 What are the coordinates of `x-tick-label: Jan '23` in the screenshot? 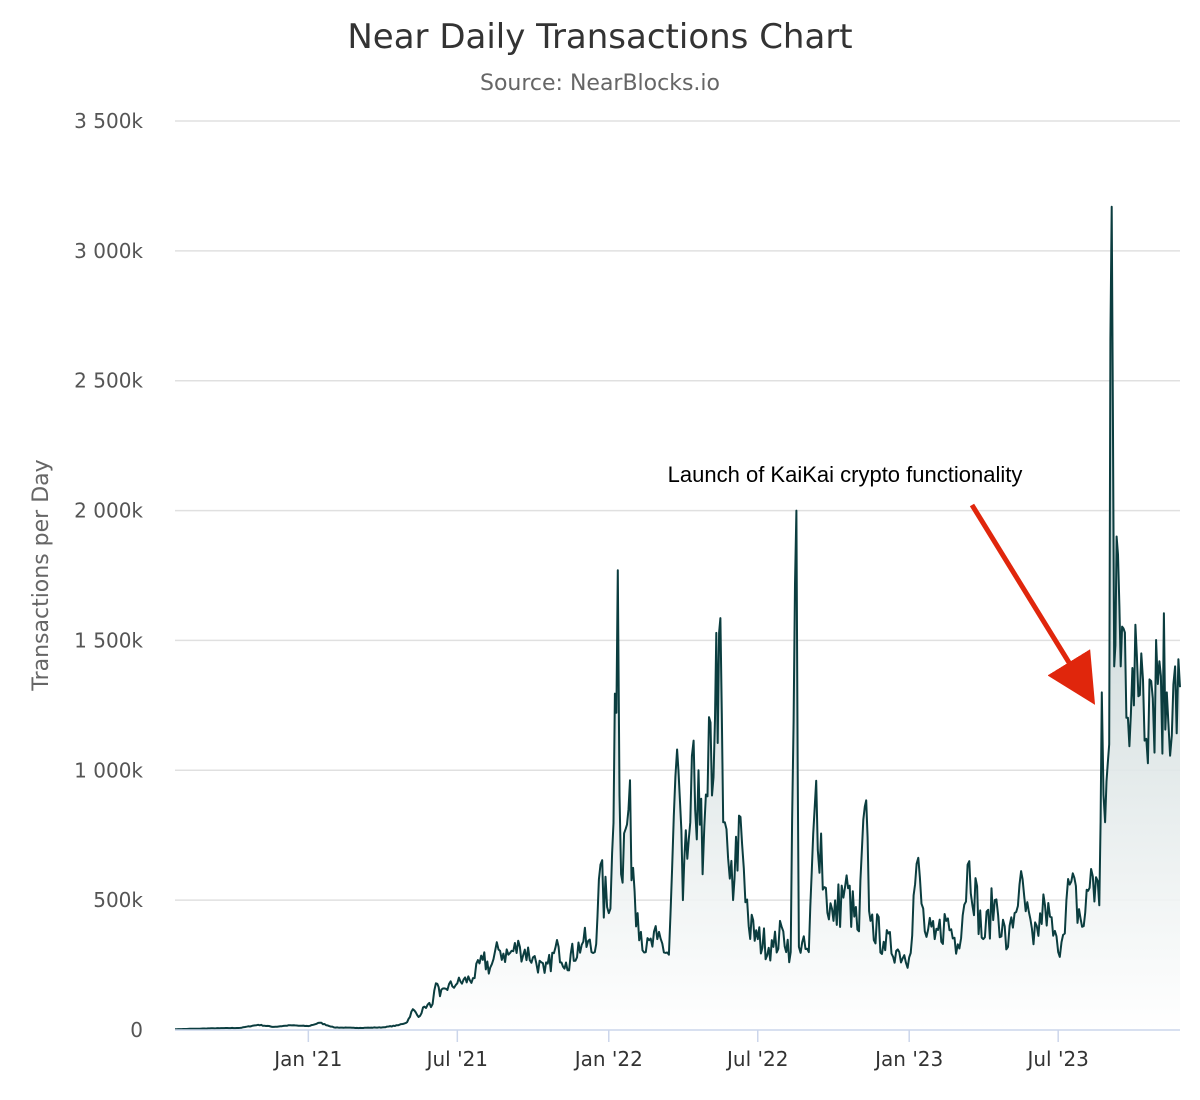 It's located at (908, 1059).